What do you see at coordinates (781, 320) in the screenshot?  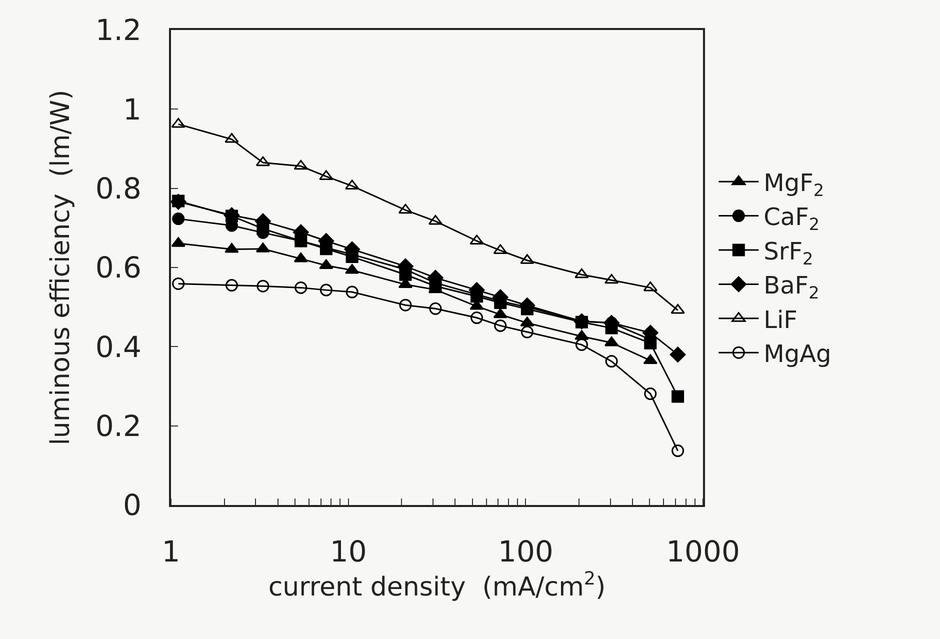 I see `legend-label: LiF` at bounding box center [781, 320].